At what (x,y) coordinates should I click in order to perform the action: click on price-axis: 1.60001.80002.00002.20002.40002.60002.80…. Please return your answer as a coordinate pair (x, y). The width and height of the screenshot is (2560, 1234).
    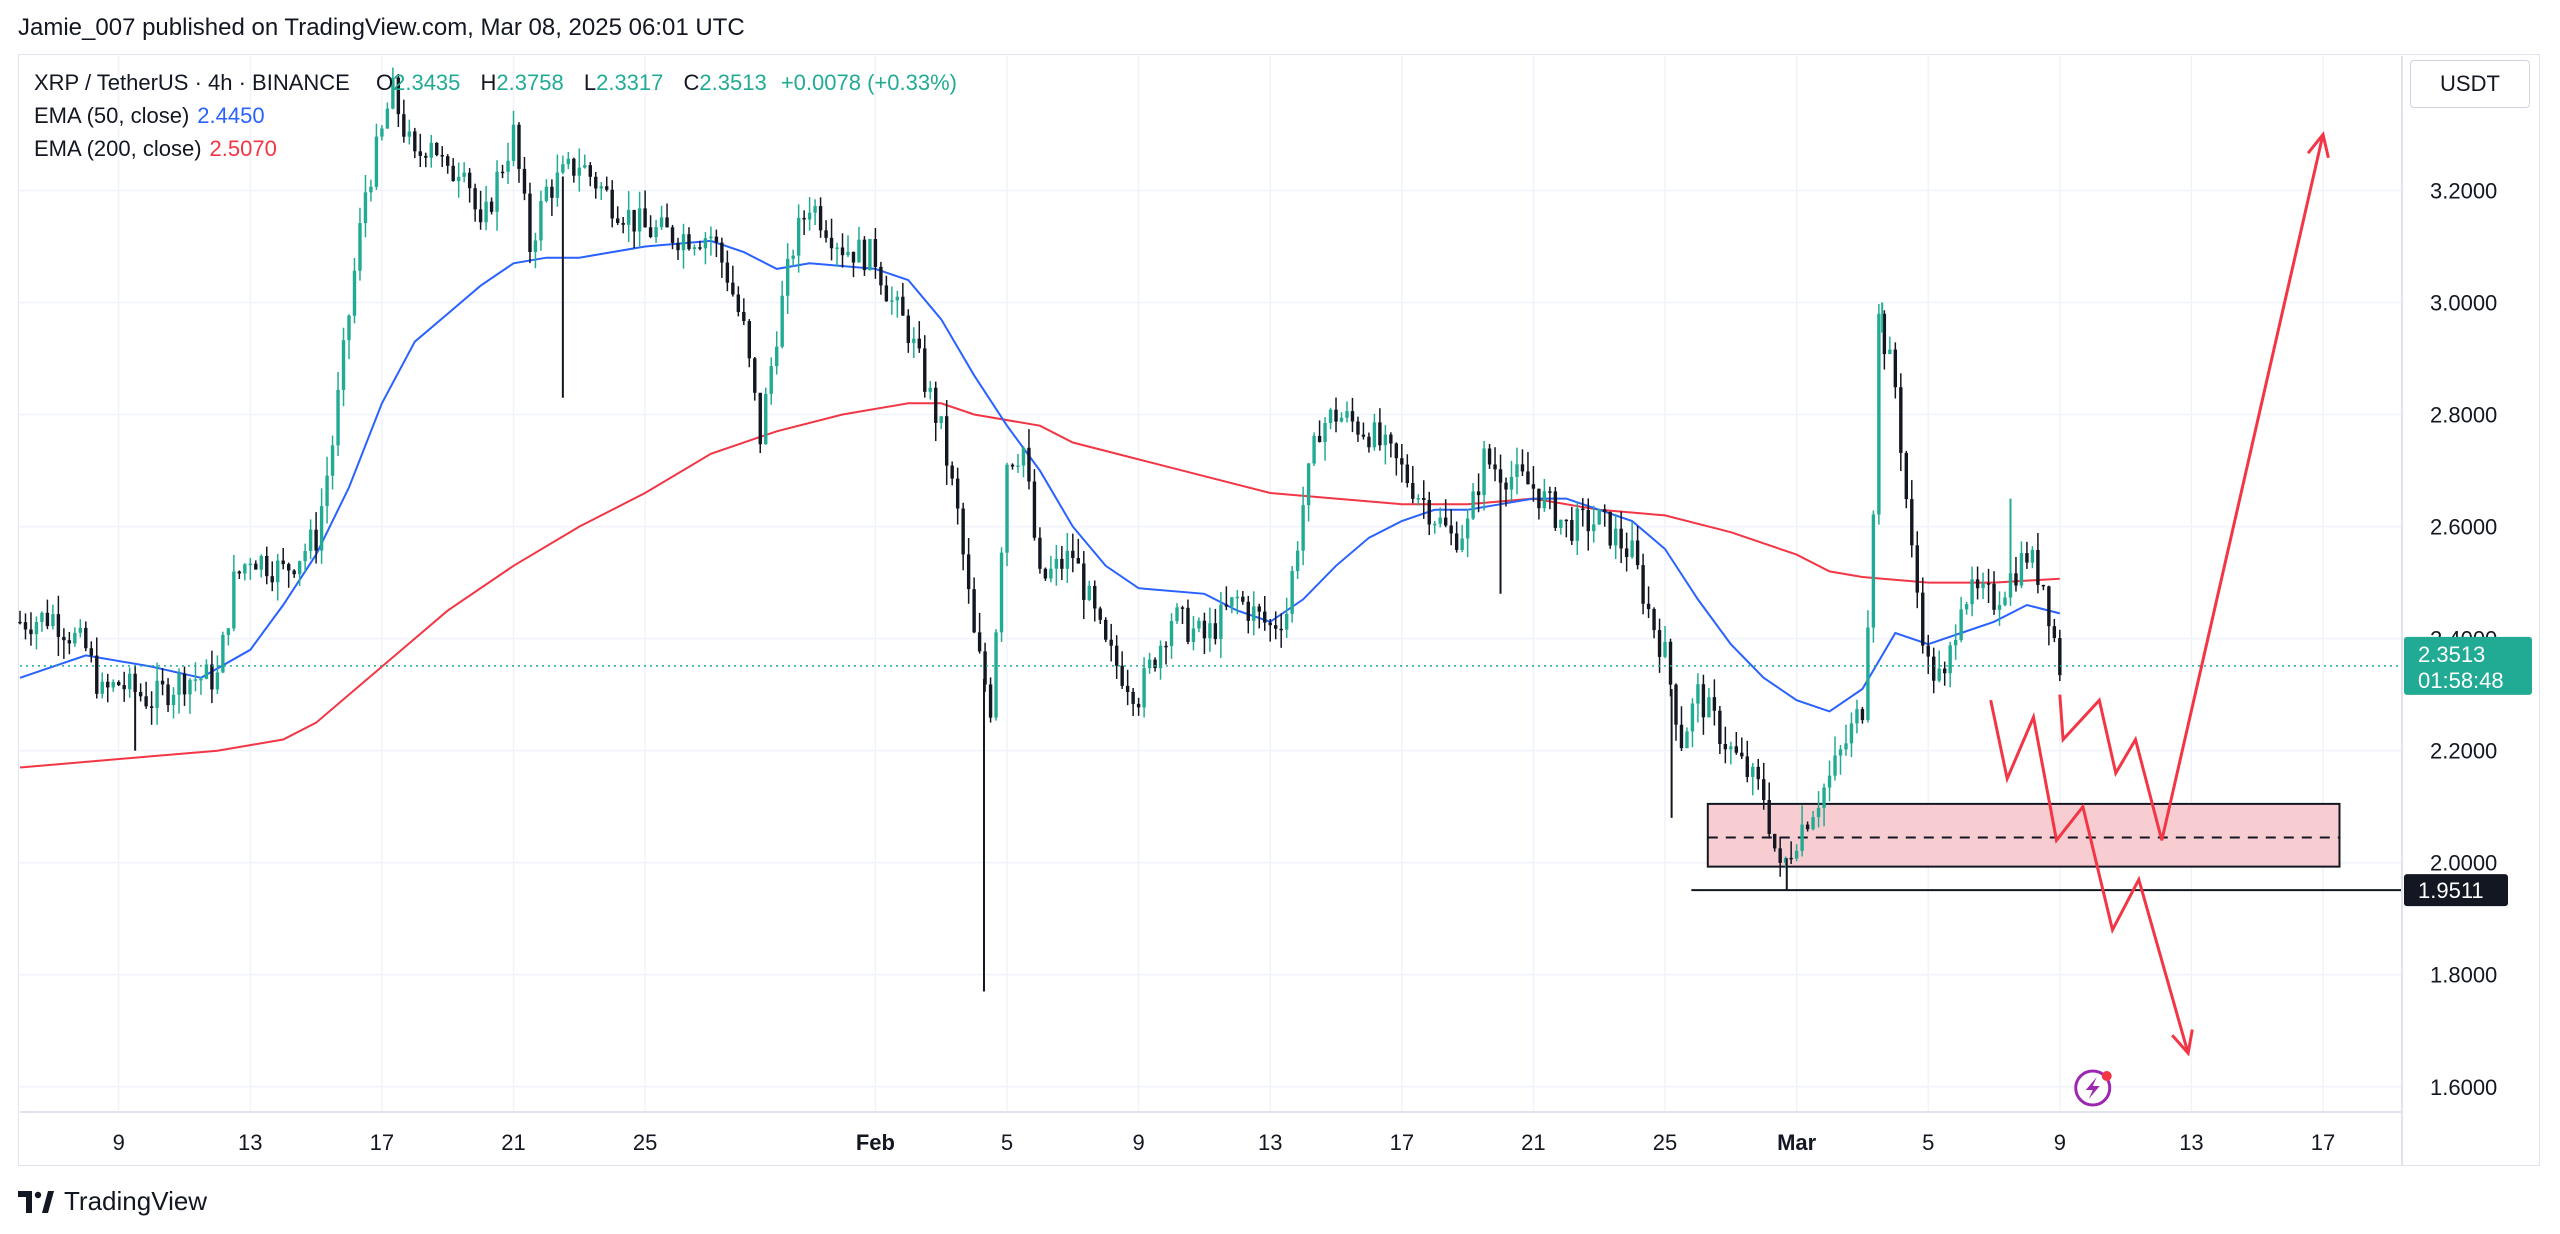
    Looking at the image, I should click on (2449, 611).